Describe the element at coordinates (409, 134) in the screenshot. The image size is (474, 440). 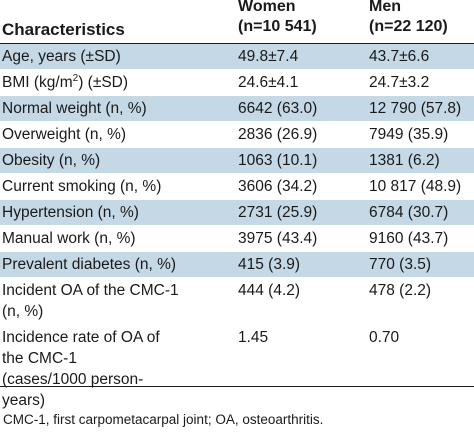
I see `row-men-value: 7949 (35.9)` at that location.